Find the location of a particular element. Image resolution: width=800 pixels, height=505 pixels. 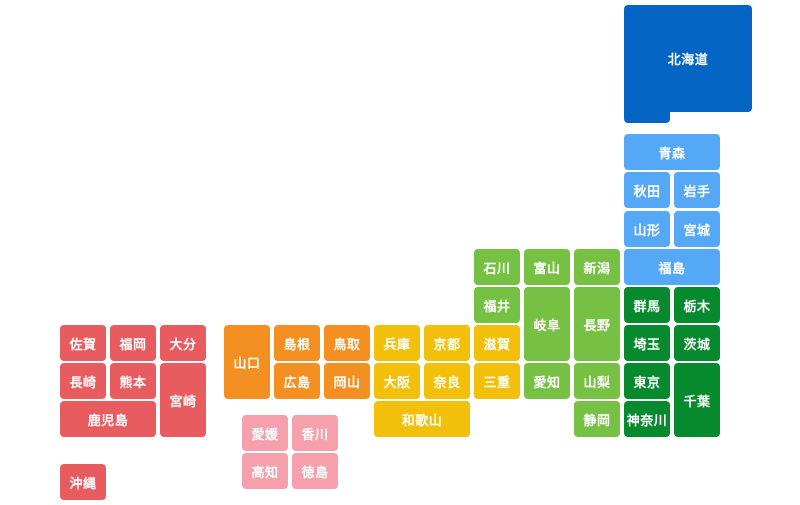

pref-kochi-label: 高知 is located at coordinates (265, 473).